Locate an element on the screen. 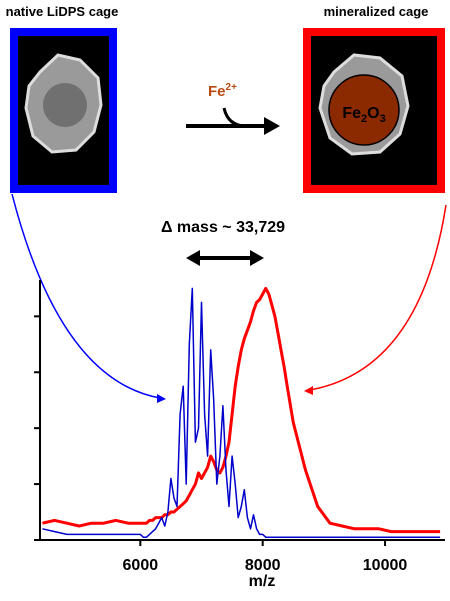 This screenshot has height=601, width=450. blue-connector is located at coordinates (86, 296).